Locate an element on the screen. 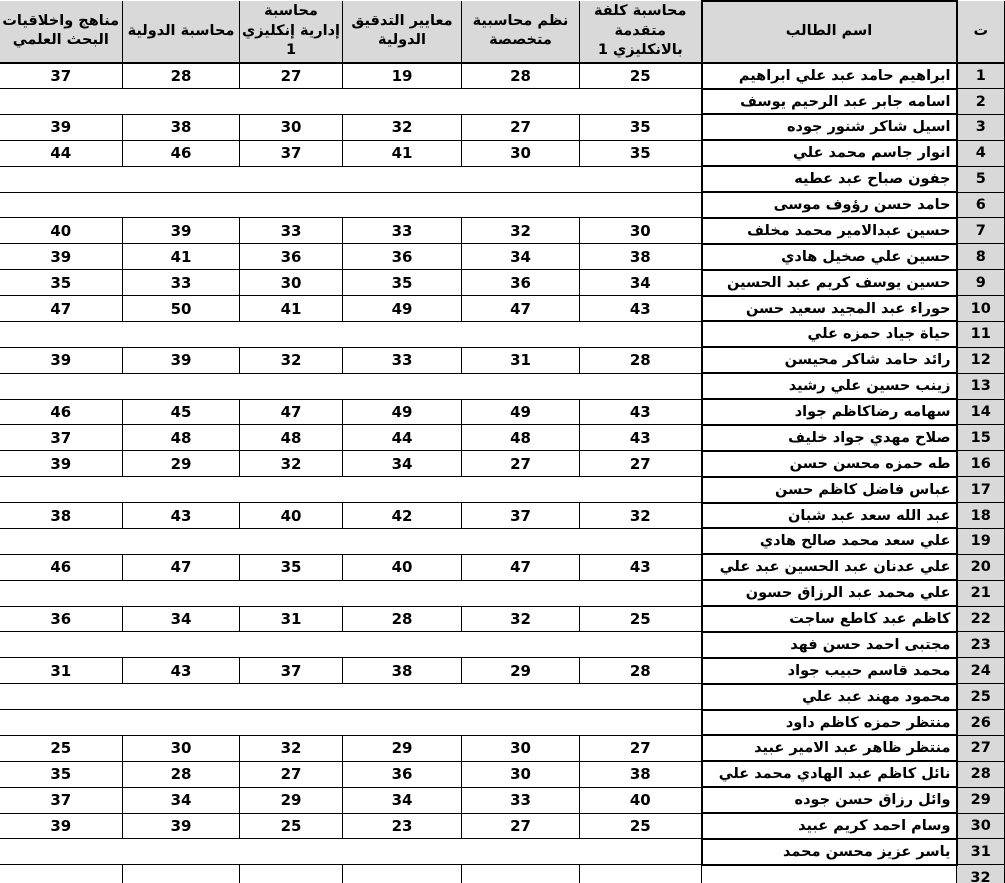 This screenshot has width=1005, height=883. row-number-cell: 21 is located at coordinates (980, 593).